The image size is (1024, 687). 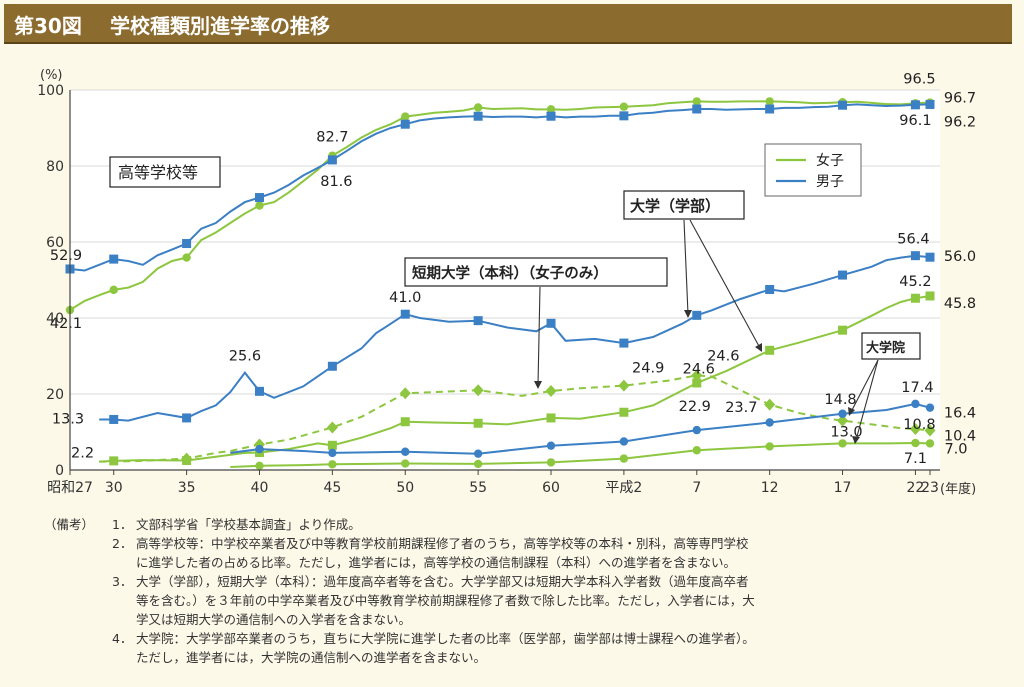 What do you see at coordinates (122, 581) in the screenshot?
I see `note-number: 3．` at bounding box center [122, 581].